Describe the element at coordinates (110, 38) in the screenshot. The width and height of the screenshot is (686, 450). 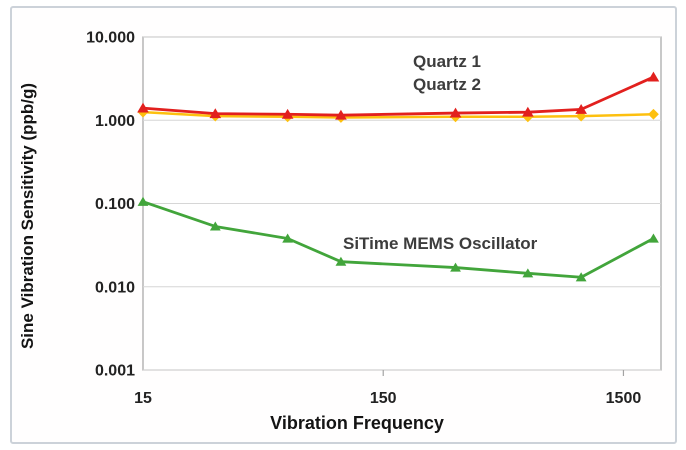
I see `y-tick-label: 10.000` at that location.